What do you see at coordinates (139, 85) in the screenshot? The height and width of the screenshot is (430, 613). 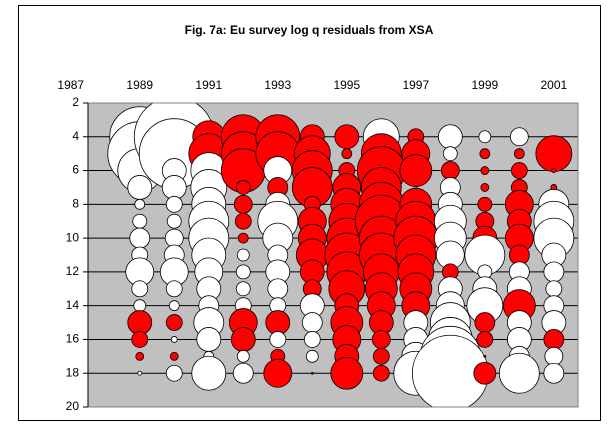 I see `x-tick-label: 1989` at bounding box center [139, 85].